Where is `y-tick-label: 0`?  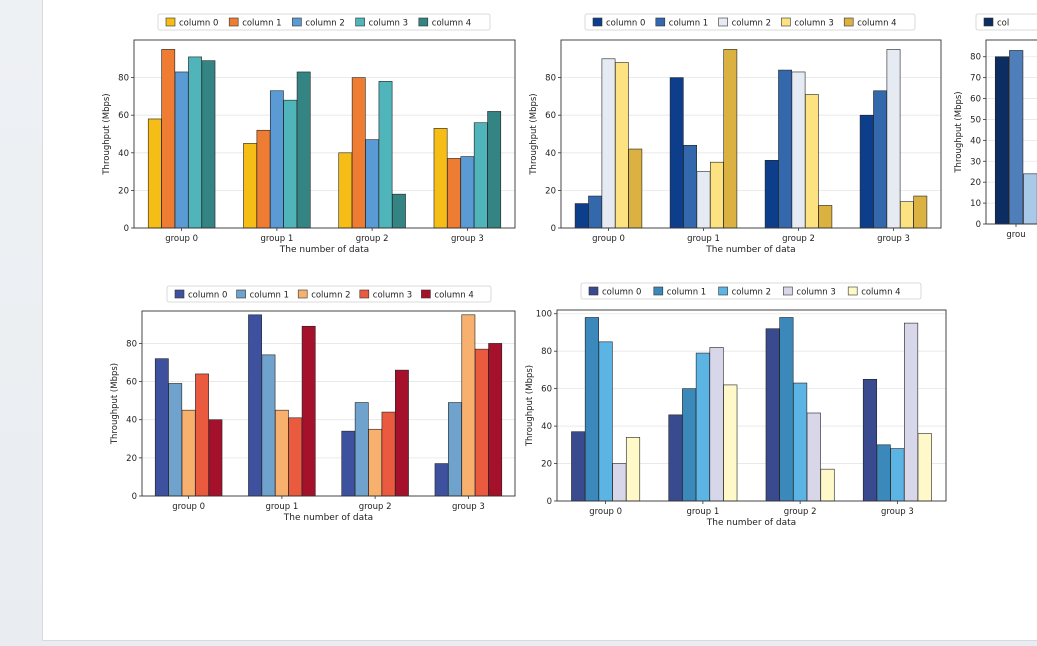
y-tick-label: 0 is located at coordinates (134, 497).